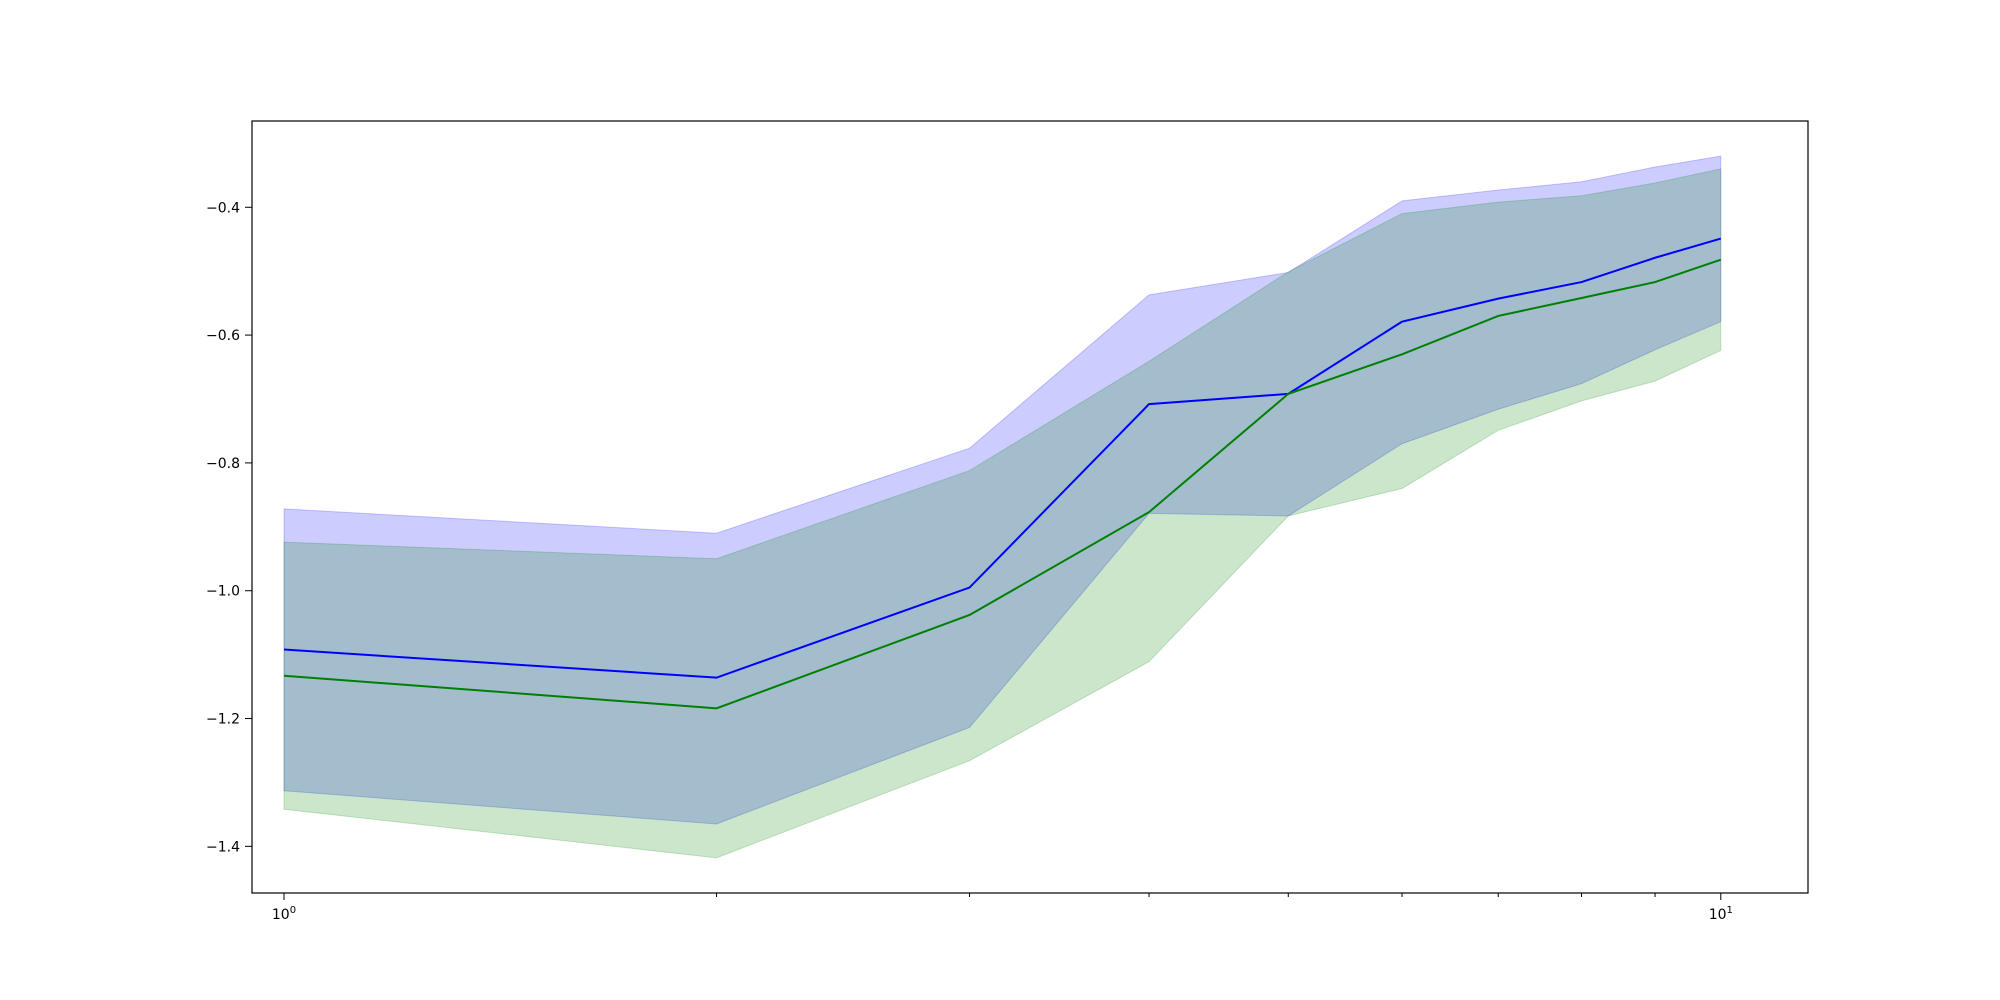 The height and width of the screenshot is (1000, 2000). I want to click on x-tick-label: 101, so click(1721, 914).